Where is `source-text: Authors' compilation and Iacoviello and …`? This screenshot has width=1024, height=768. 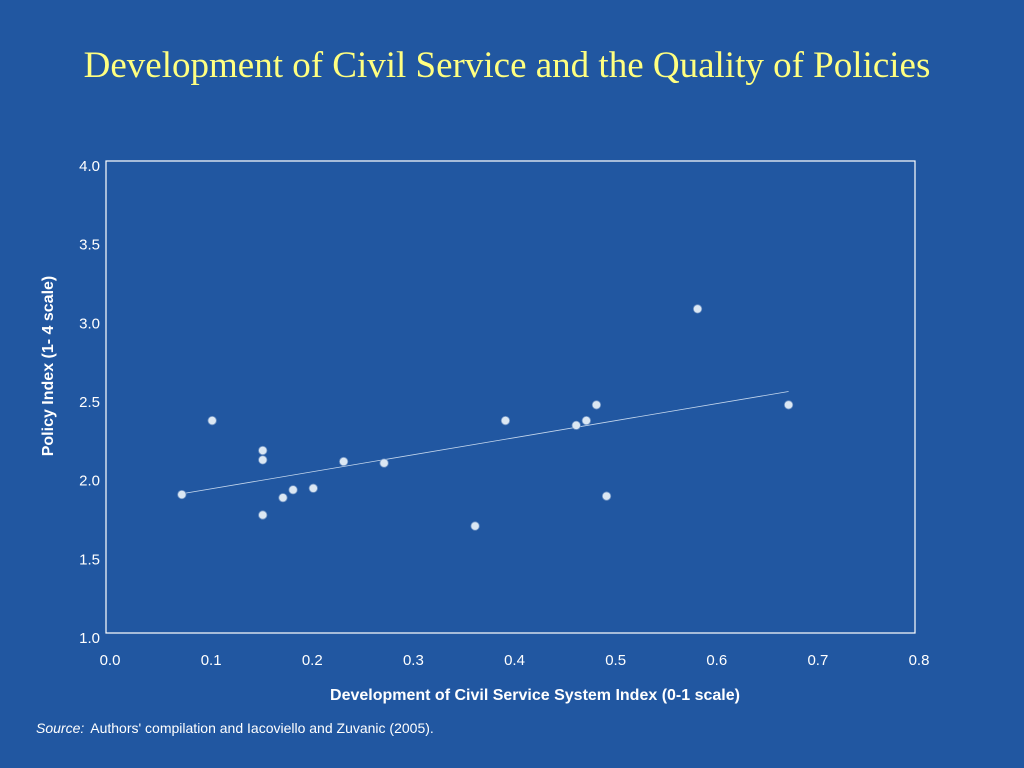 source-text: Authors' compilation and Iacoviello and … is located at coordinates (262, 728).